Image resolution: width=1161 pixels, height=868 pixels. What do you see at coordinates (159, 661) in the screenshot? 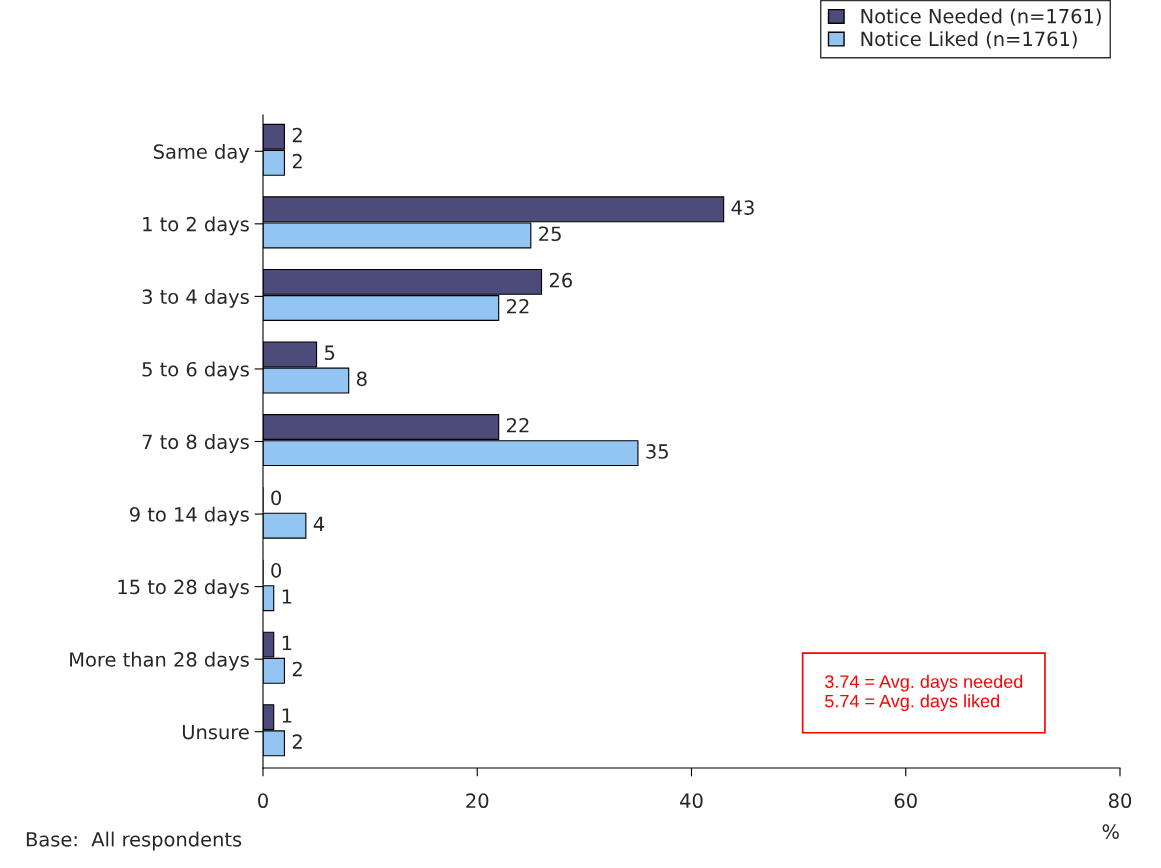
I see `y-tick-label: More than 28 days` at bounding box center [159, 661].